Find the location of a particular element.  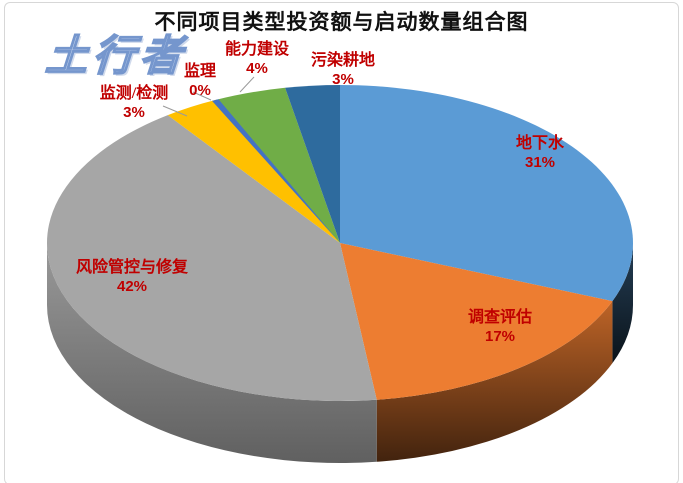

slice-name: 监测/检测 is located at coordinates (134, 93).